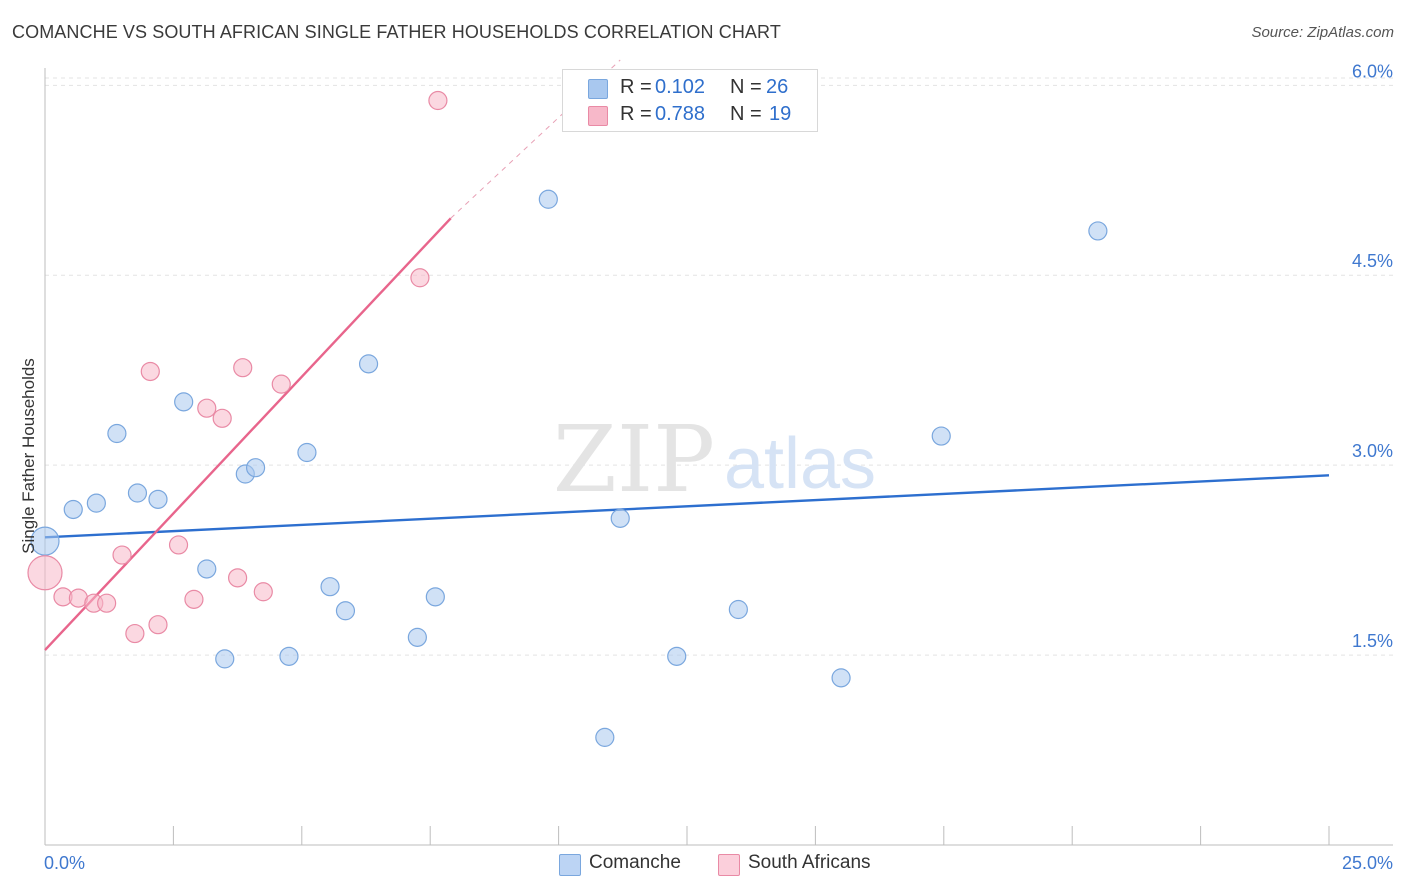 This screenshot has width=1406, height=892. What do you see at coordinates (28, 456) in the screenshot?
I see `y-axis-label: Single Father Households` at bounding box center [28, 456].